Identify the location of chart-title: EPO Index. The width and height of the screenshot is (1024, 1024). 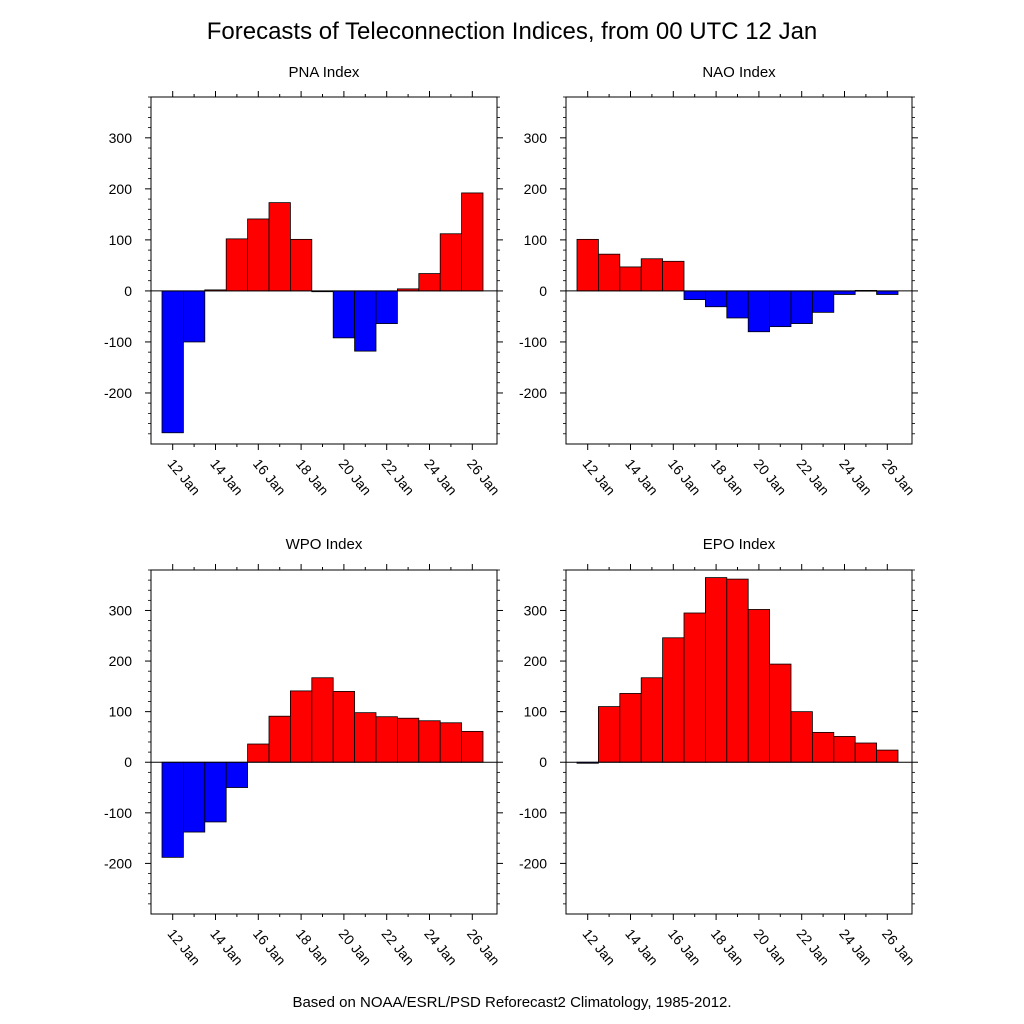
(739, 544).